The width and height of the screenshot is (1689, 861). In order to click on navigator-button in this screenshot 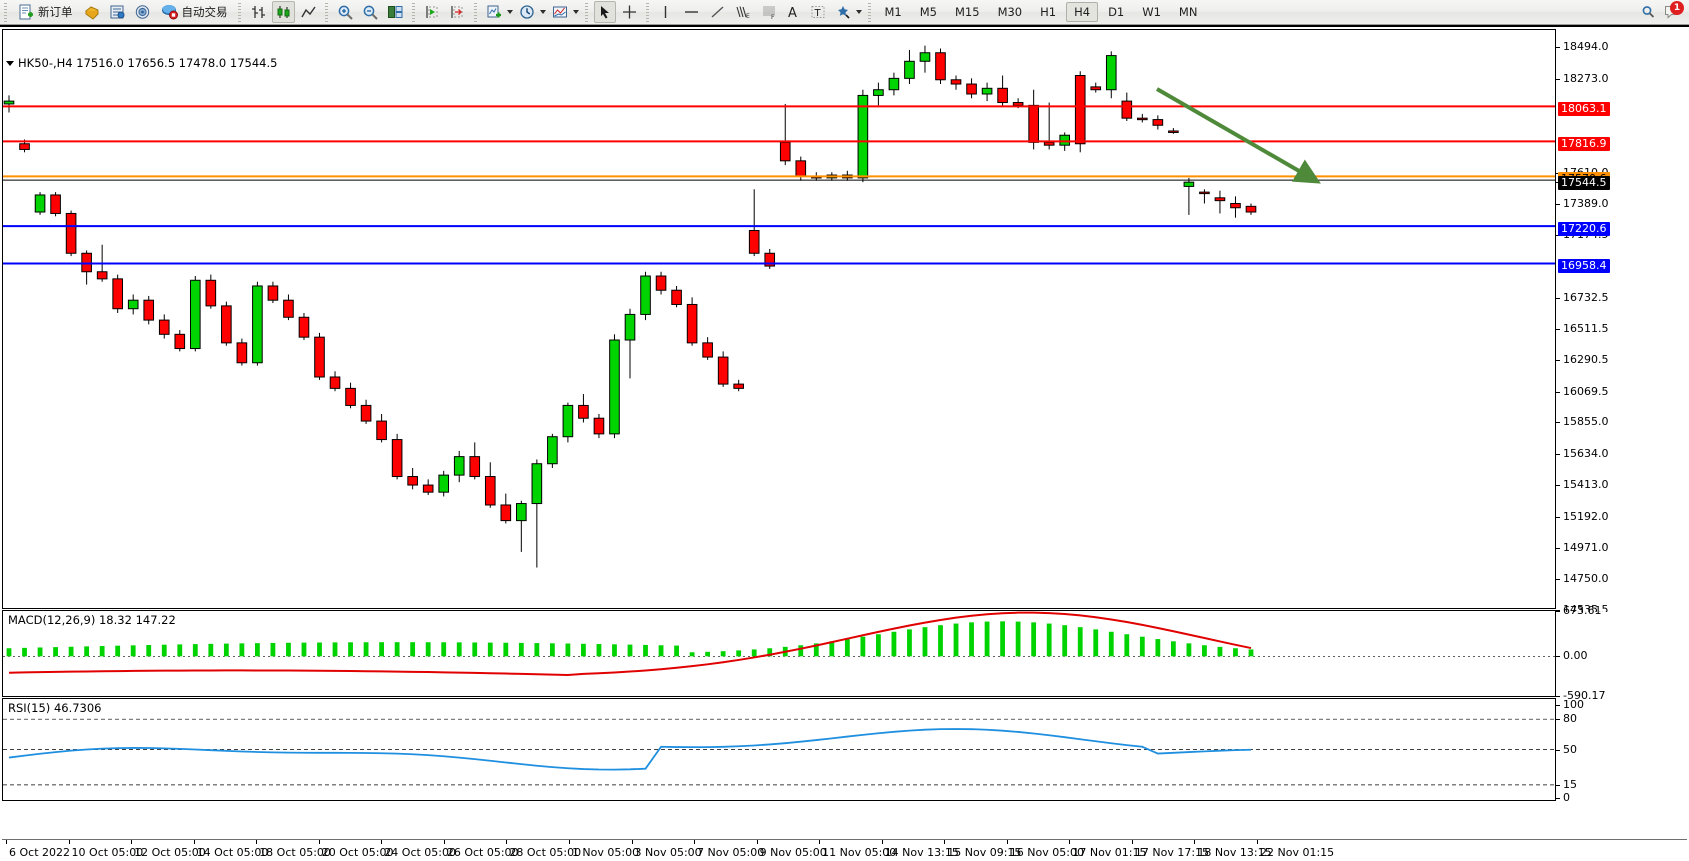, I will do `click(142, 12)`.